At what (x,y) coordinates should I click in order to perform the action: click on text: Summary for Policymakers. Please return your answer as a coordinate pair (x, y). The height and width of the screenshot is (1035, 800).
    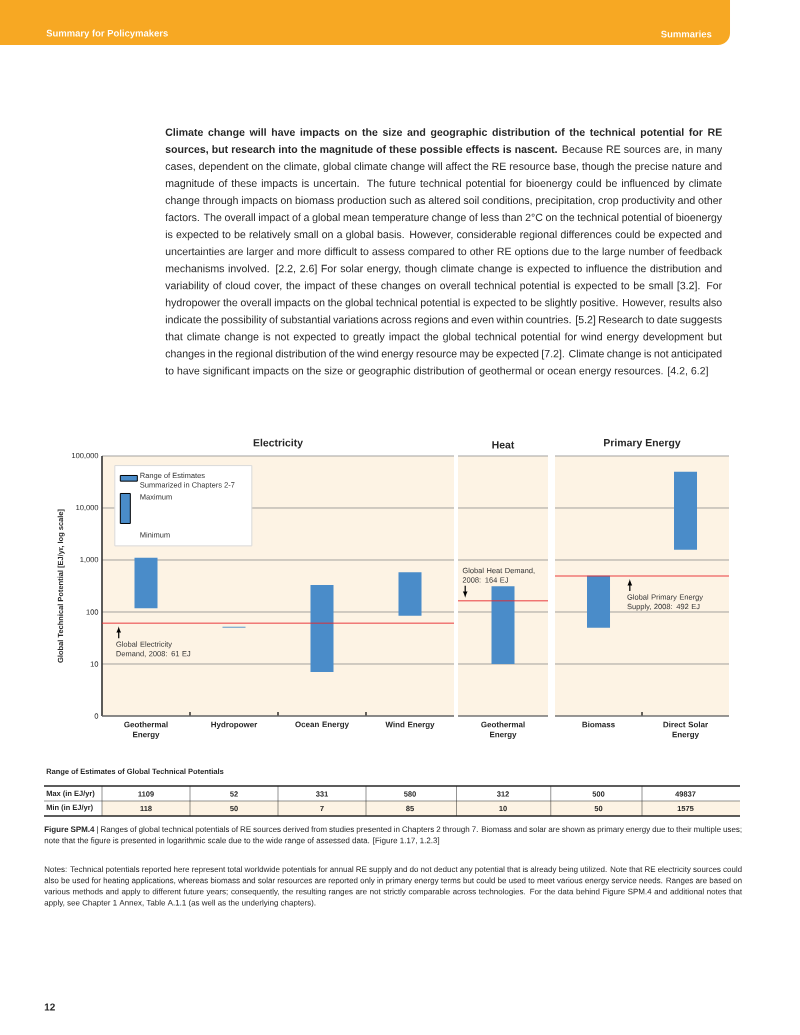
    Looking at the image, I should click on (107, 34).